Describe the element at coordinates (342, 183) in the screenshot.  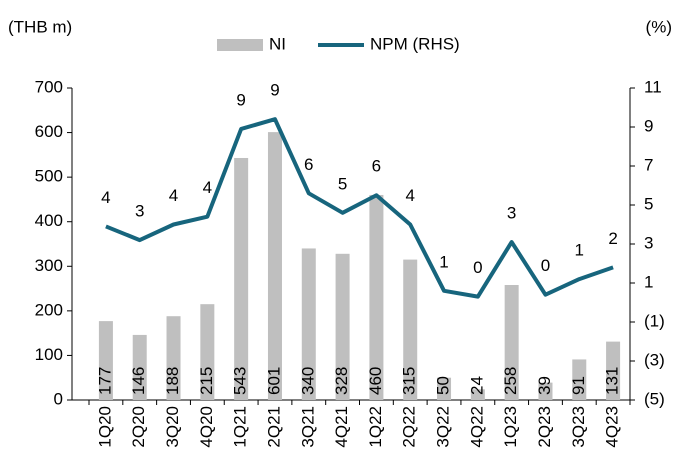
I see `line-value-label: 5` at that location.